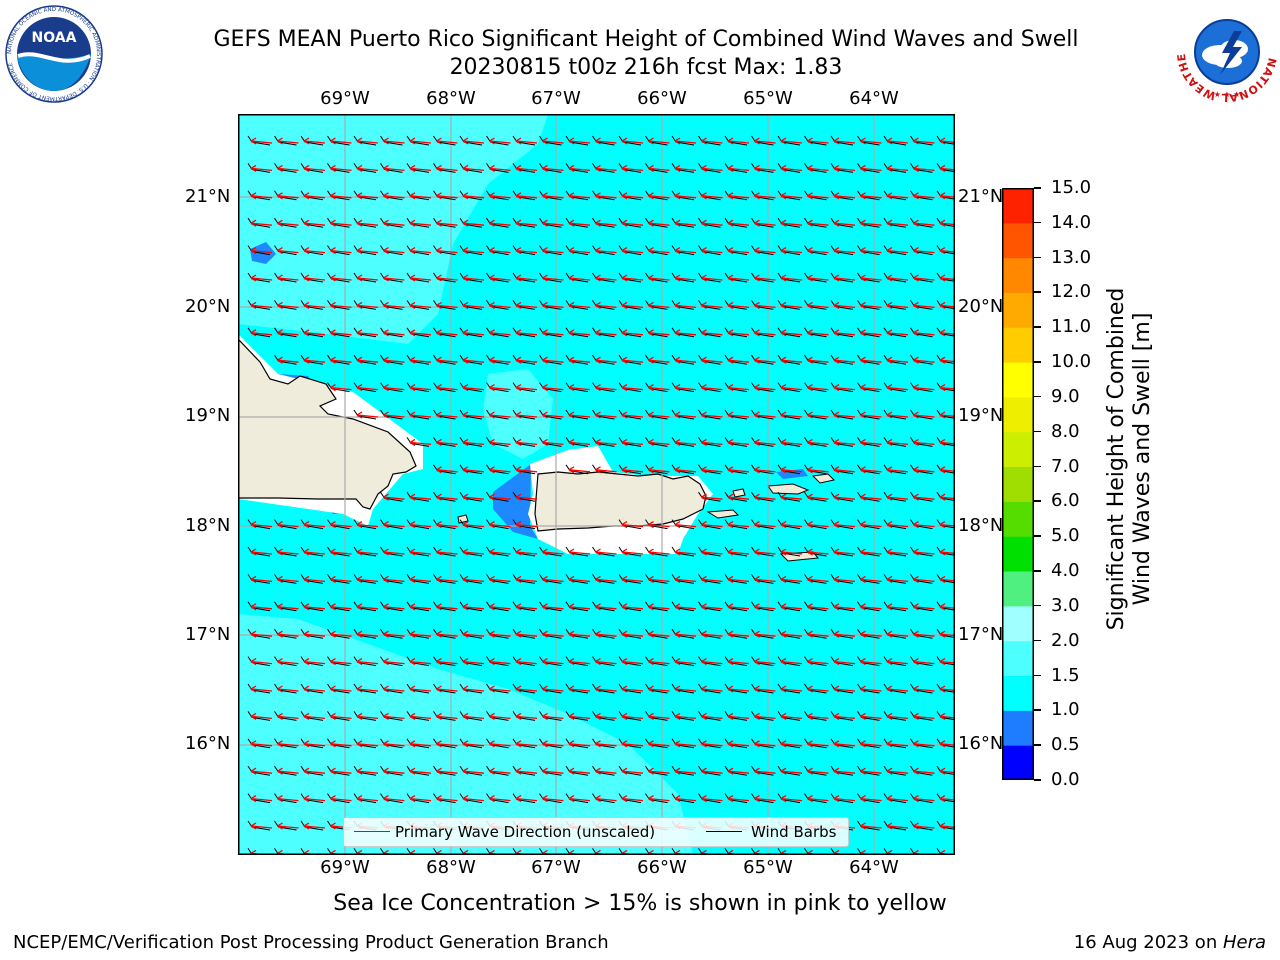  I want to click on colorbar-tick-label: 10.0, so click(1071, 362).